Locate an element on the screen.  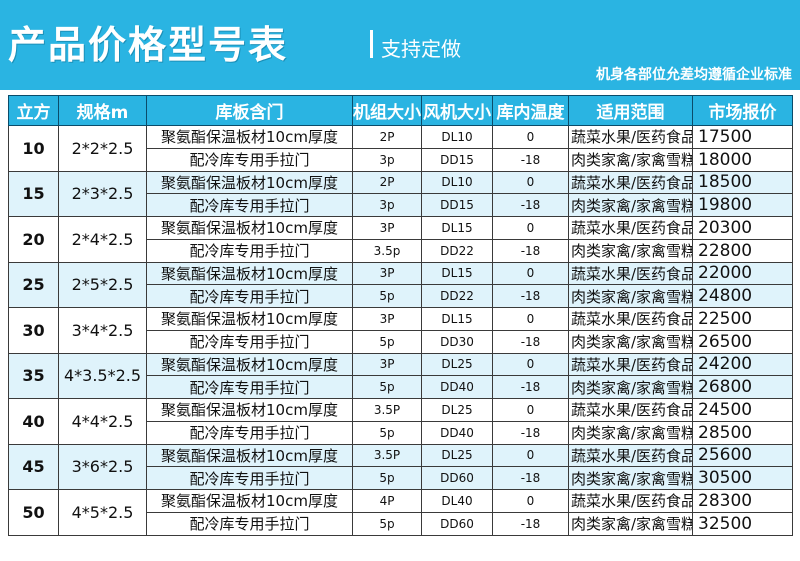
table-row: 配冷库专用手拉门 5p DD30 -18 肉类家禽/家禽雪糕 26500 is located at coordinates (401, 341).